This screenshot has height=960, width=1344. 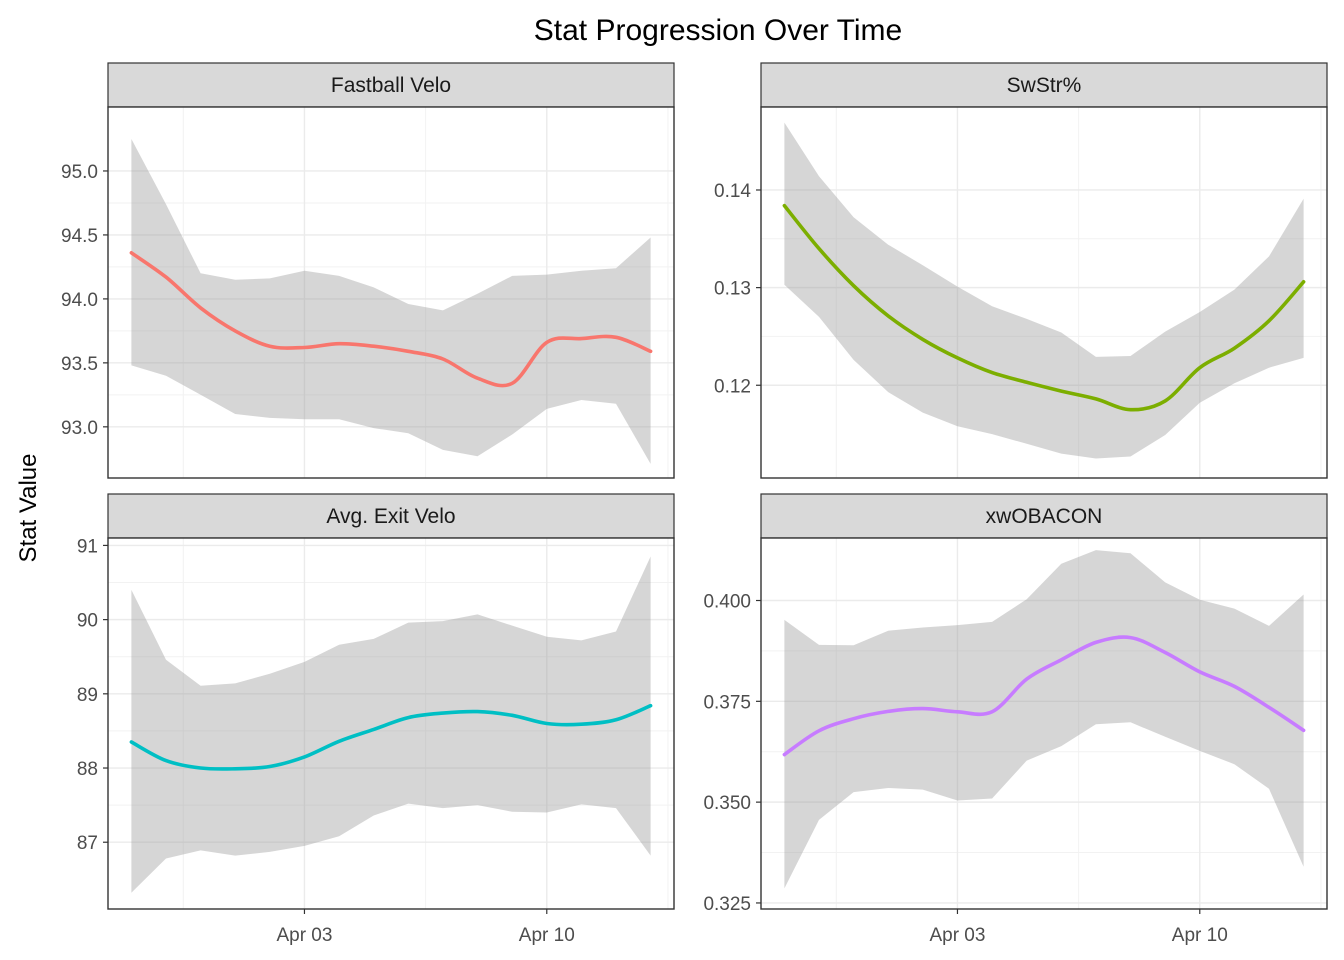 What do you see at coordinates (727, 702) in the screenshot?
I see `y-tick-label: 0.375` at bounding box center [727, 702].